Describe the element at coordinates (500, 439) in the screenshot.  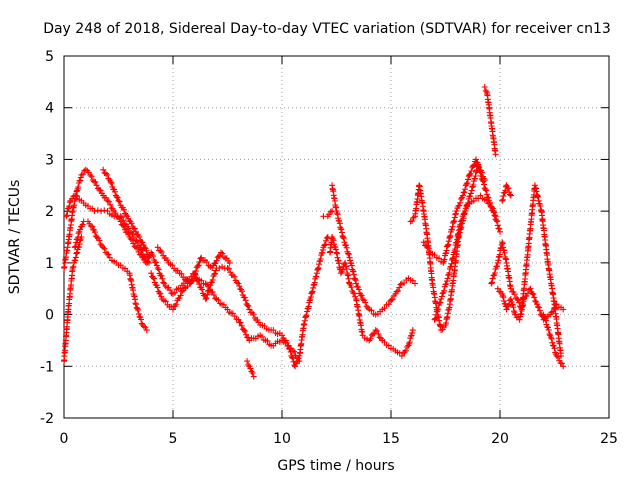
I see `x-tick-label: 20` at that location.